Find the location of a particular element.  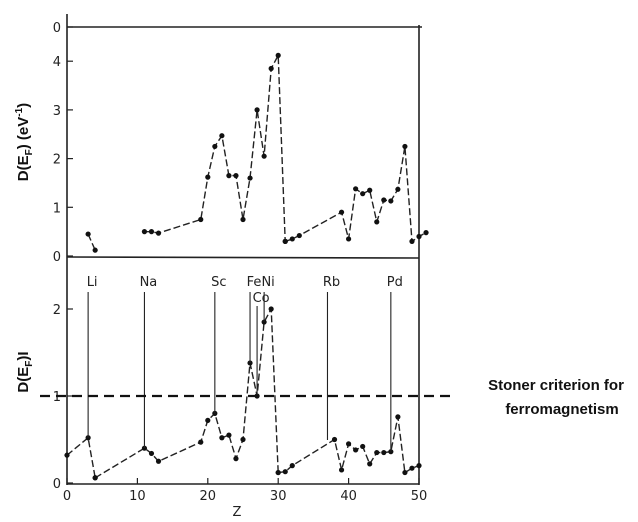

stoner-label-line1: Stoner criterion for is located at coordinates (556, 385).